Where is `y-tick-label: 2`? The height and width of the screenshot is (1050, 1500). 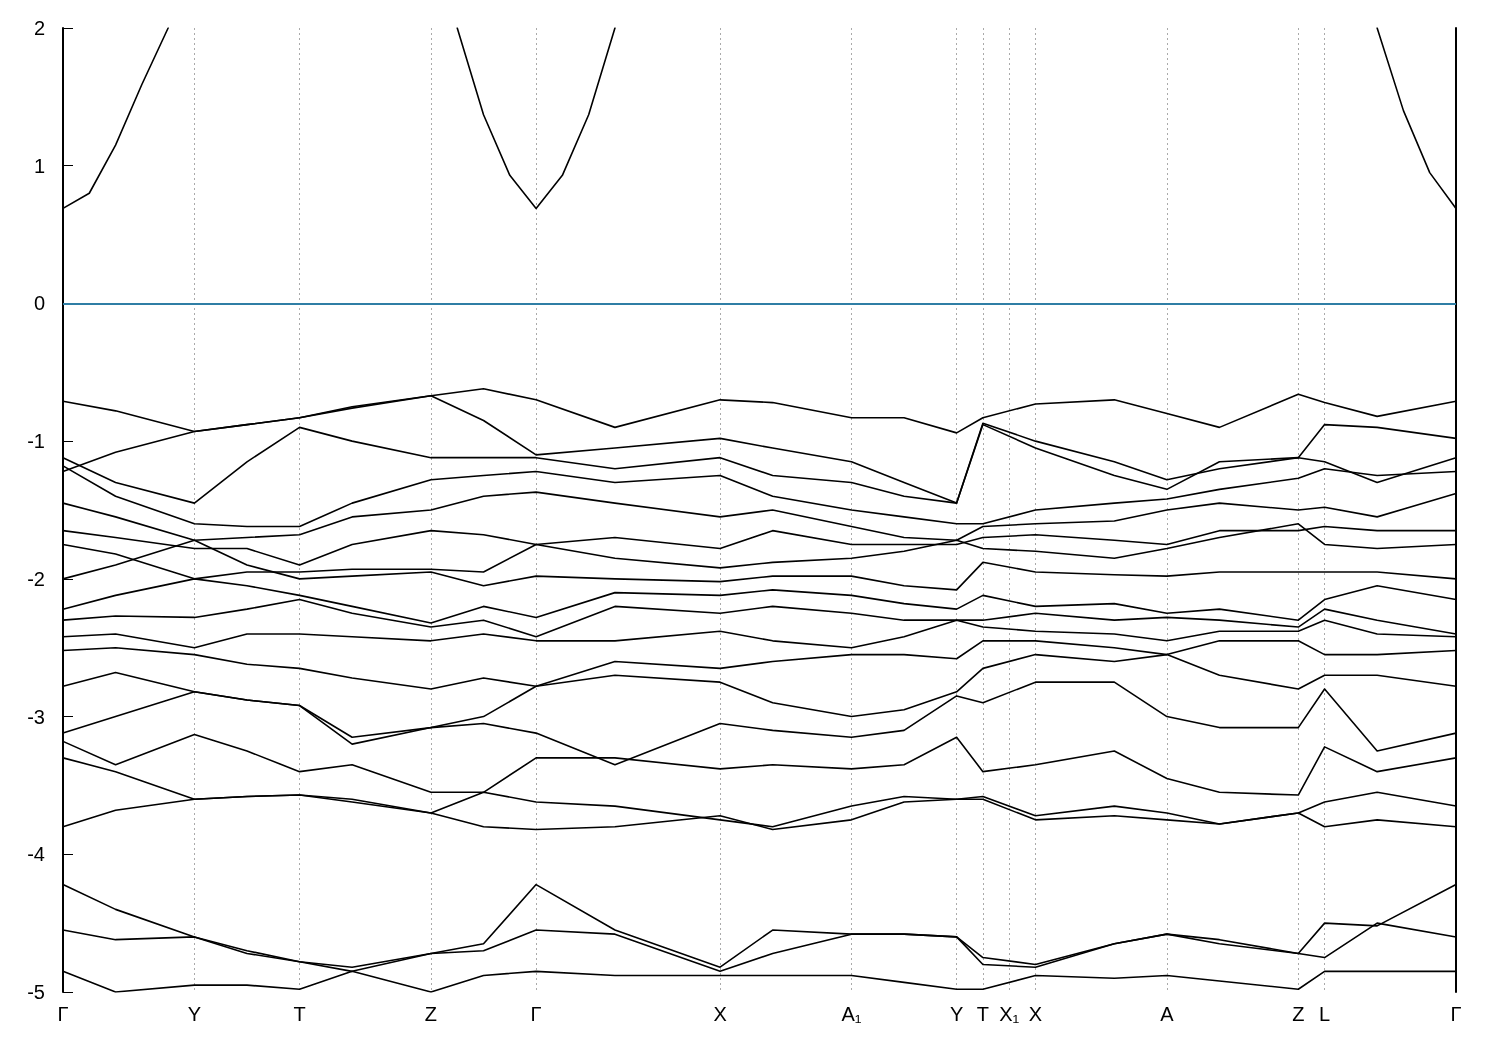
y-tick-label: 2 is located at coordinates (39, 28).